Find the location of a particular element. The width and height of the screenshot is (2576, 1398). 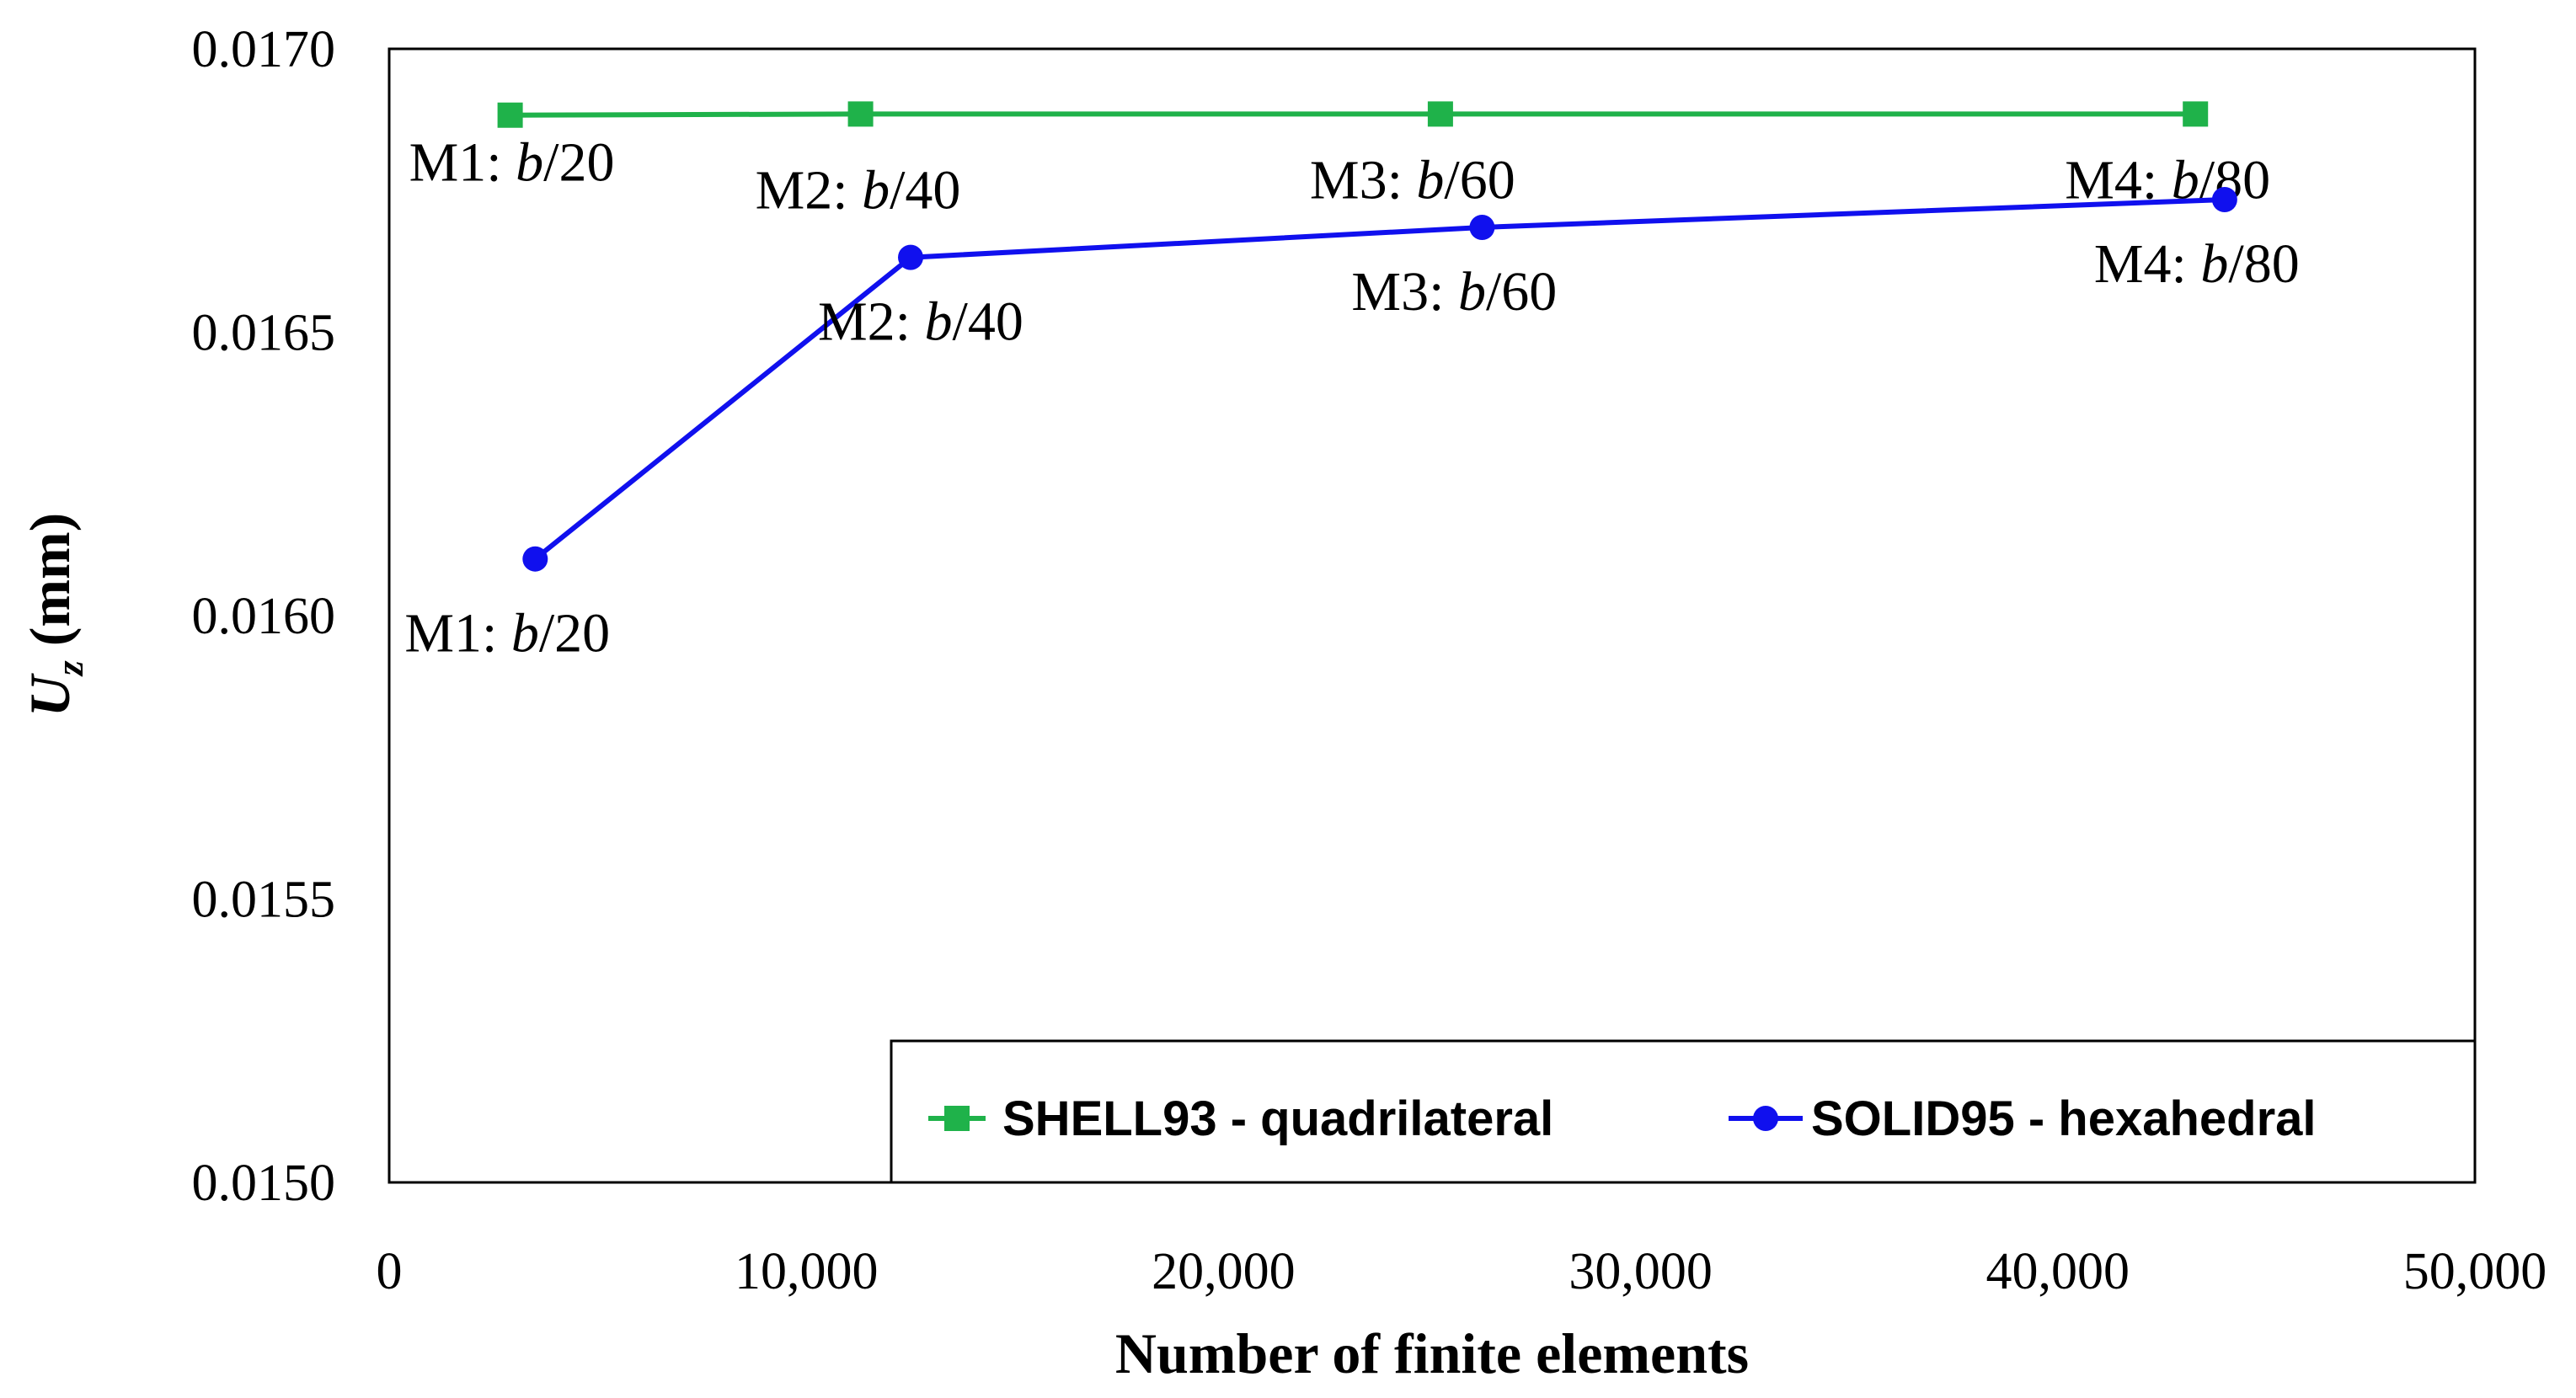

x-axis-title: Number of finite elements is located at coordinates (1432, 1353).